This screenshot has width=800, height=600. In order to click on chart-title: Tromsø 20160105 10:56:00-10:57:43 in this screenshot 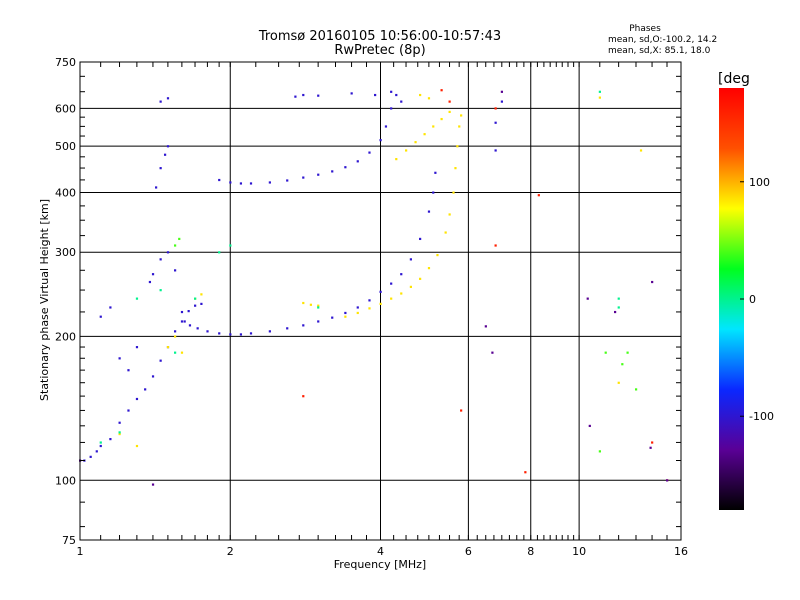, I will do `click(379, 36)`.